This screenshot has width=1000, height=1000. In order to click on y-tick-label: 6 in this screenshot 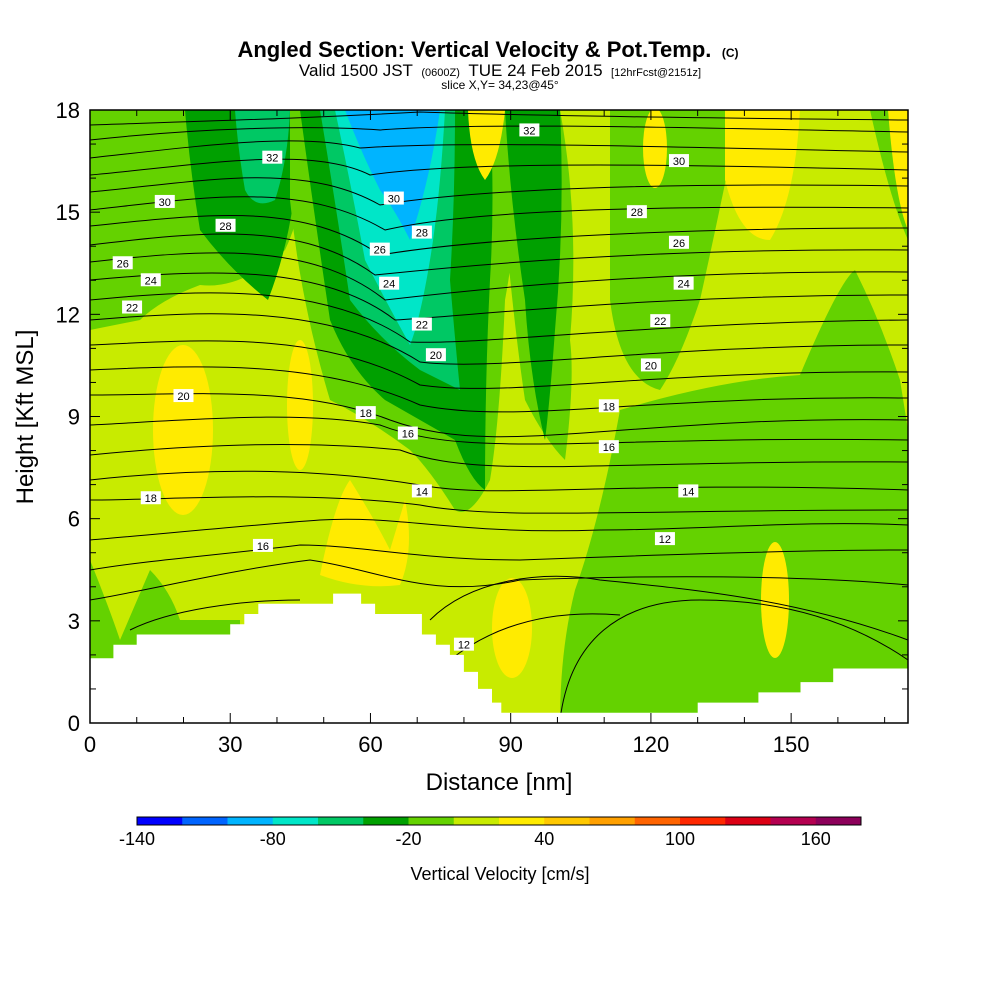, I will do `click(74, 519)`.